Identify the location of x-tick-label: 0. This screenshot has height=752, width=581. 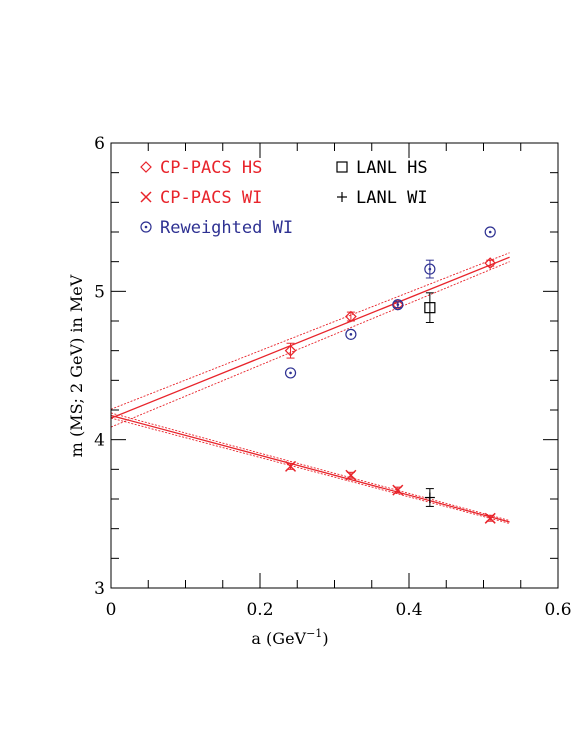
(111, 610).